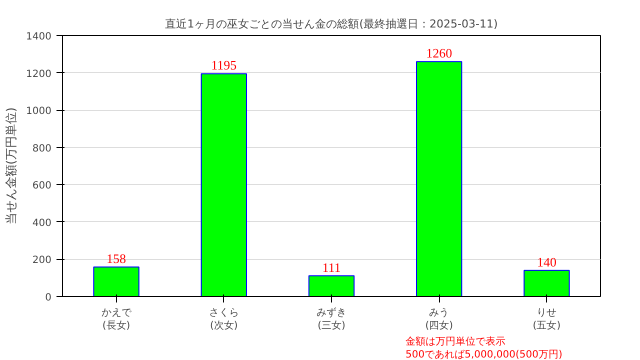 The width and height of the screenshot is (640, 360). Describe the element at coordinates (223, 320) in the screenshot. I see `x-tick-label: さくら (次女)` at that location.